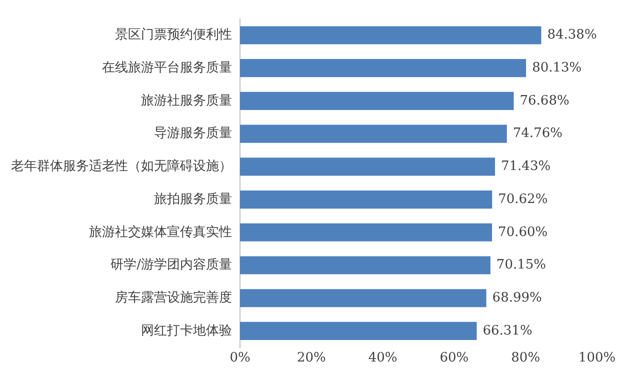  What do you see at coordinates (517, 298) in the screenshot?
I see `data-label: 68.99%` at bounding box center [517, 298].